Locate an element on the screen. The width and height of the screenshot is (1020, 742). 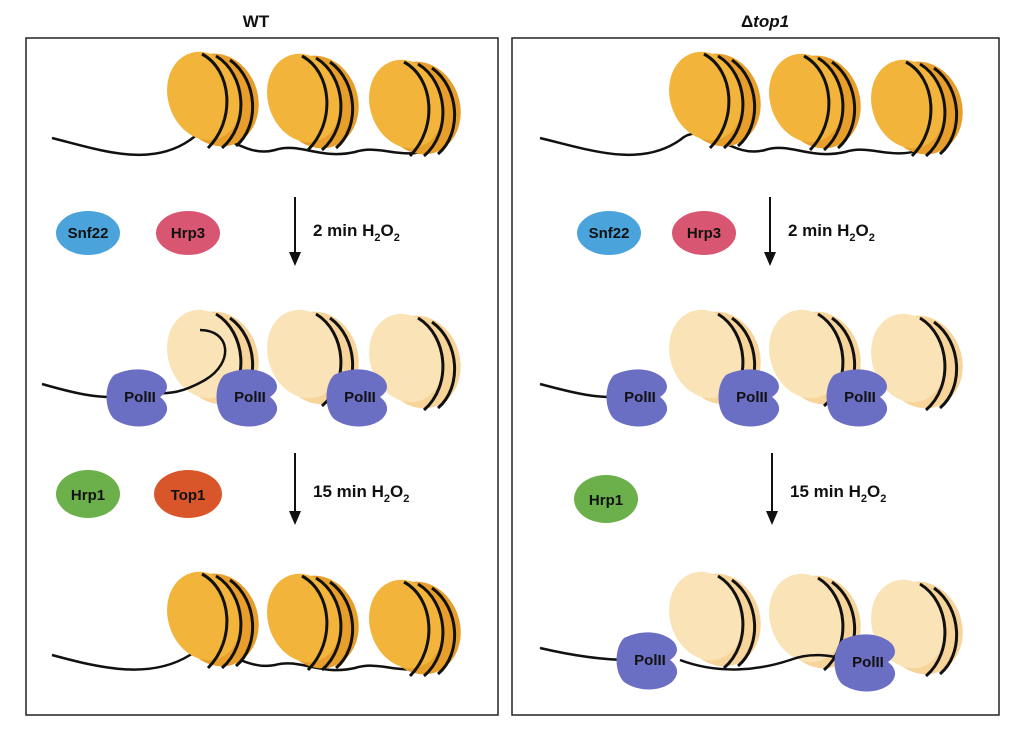
panel-title-wt: WT is located at coordinates (256, 21).